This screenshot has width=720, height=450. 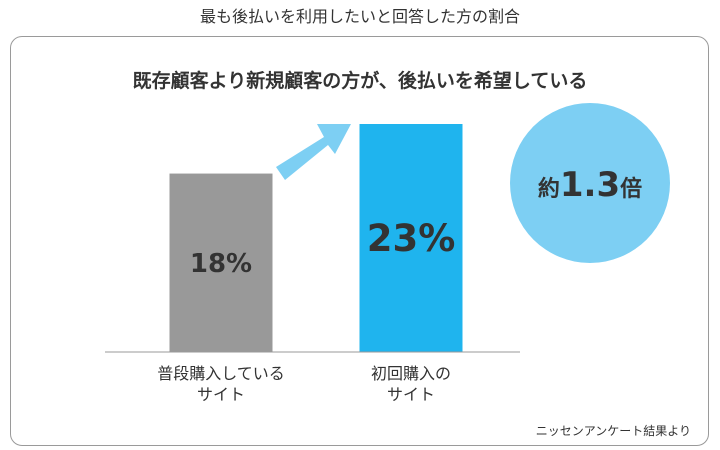 I want to click on source-note: ニッセンアンケート結果より, so click(x=613, y=431).